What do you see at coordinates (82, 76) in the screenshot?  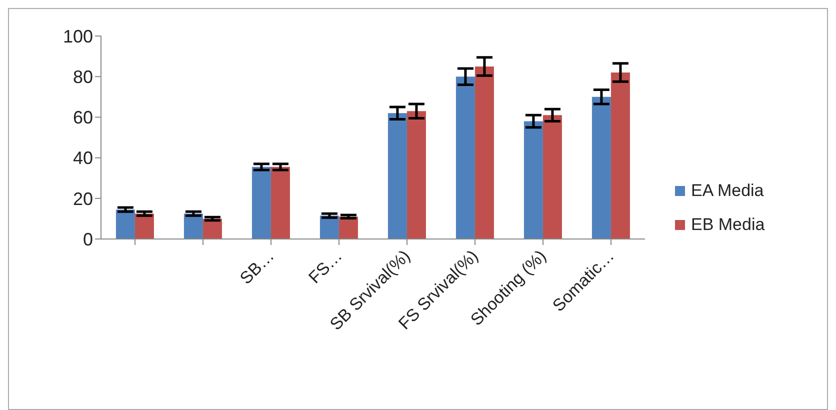 I see `y-tick-label: 80` at bounding box center [82, 76].